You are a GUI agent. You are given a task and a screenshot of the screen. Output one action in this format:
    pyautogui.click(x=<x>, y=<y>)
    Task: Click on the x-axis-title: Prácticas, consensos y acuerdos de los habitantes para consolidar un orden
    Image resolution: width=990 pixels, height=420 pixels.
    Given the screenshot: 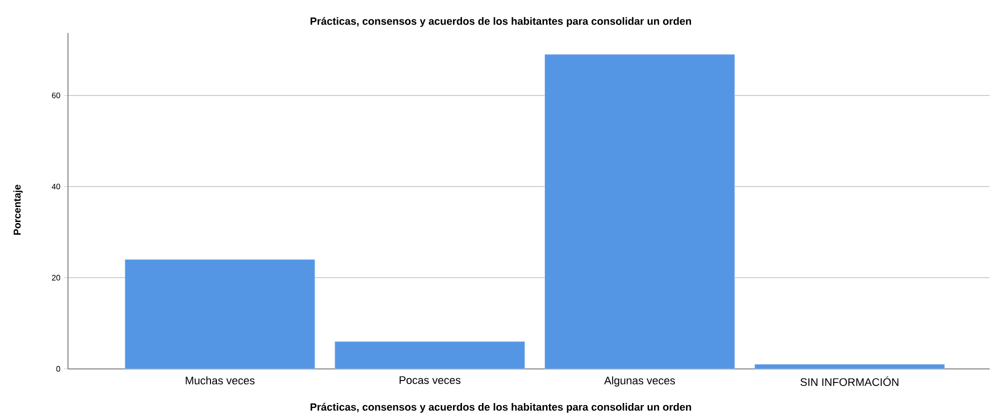 What is the action you would take?
    pyautogui.click(x=501, y=407)
    